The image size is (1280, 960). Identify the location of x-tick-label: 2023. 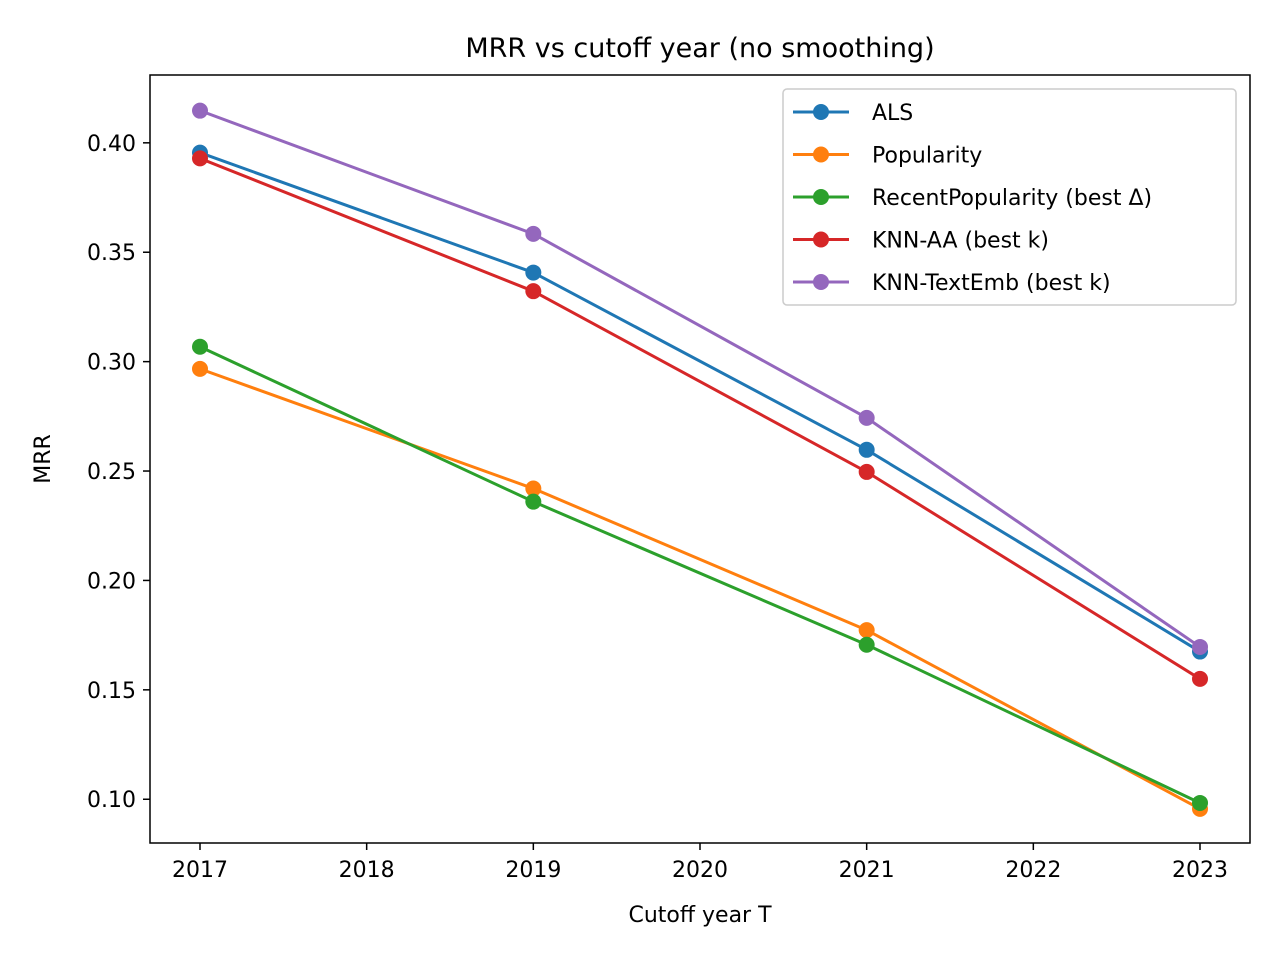
(1200, 870).